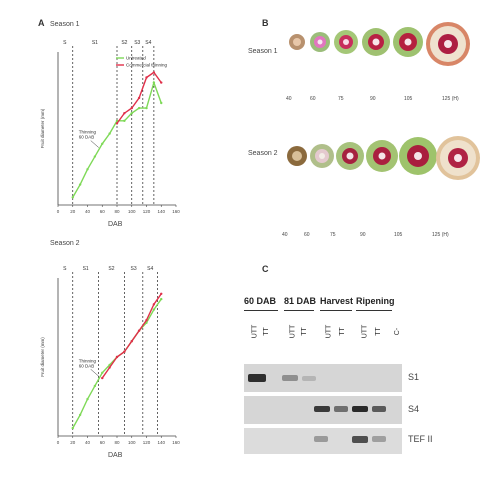  Describe the element at coordinates (150, 269) in the screenshot. I see `stage-label: S4` at that location.